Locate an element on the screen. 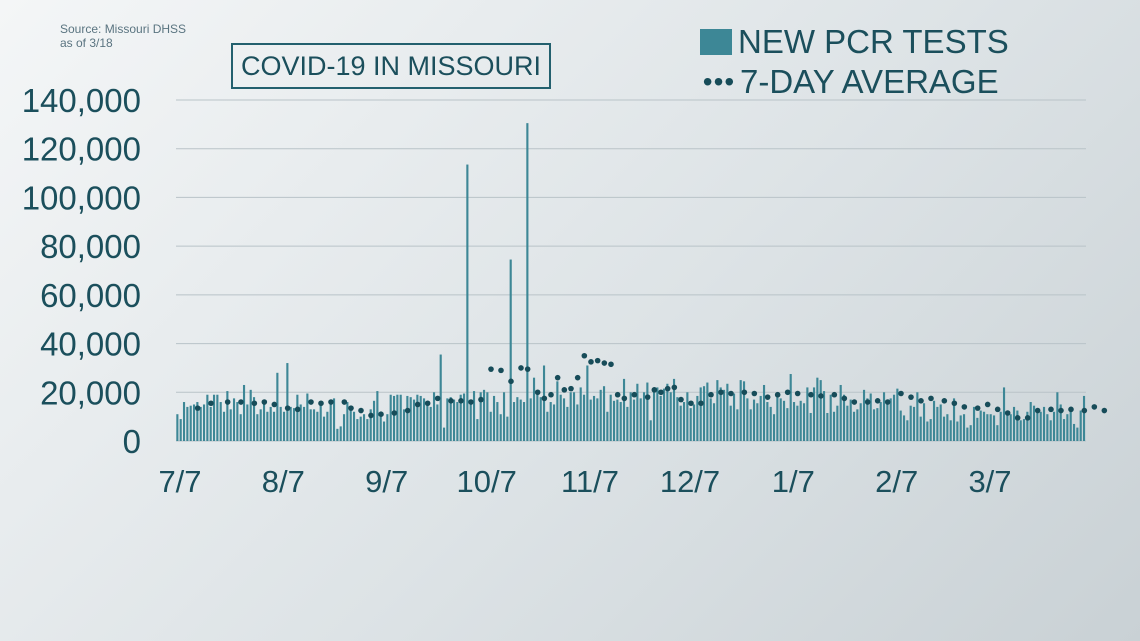 This screenshot has height=641, width=1140. legend-label-average: 7-DAY AVERAGE is located at coordinates (869, 81).